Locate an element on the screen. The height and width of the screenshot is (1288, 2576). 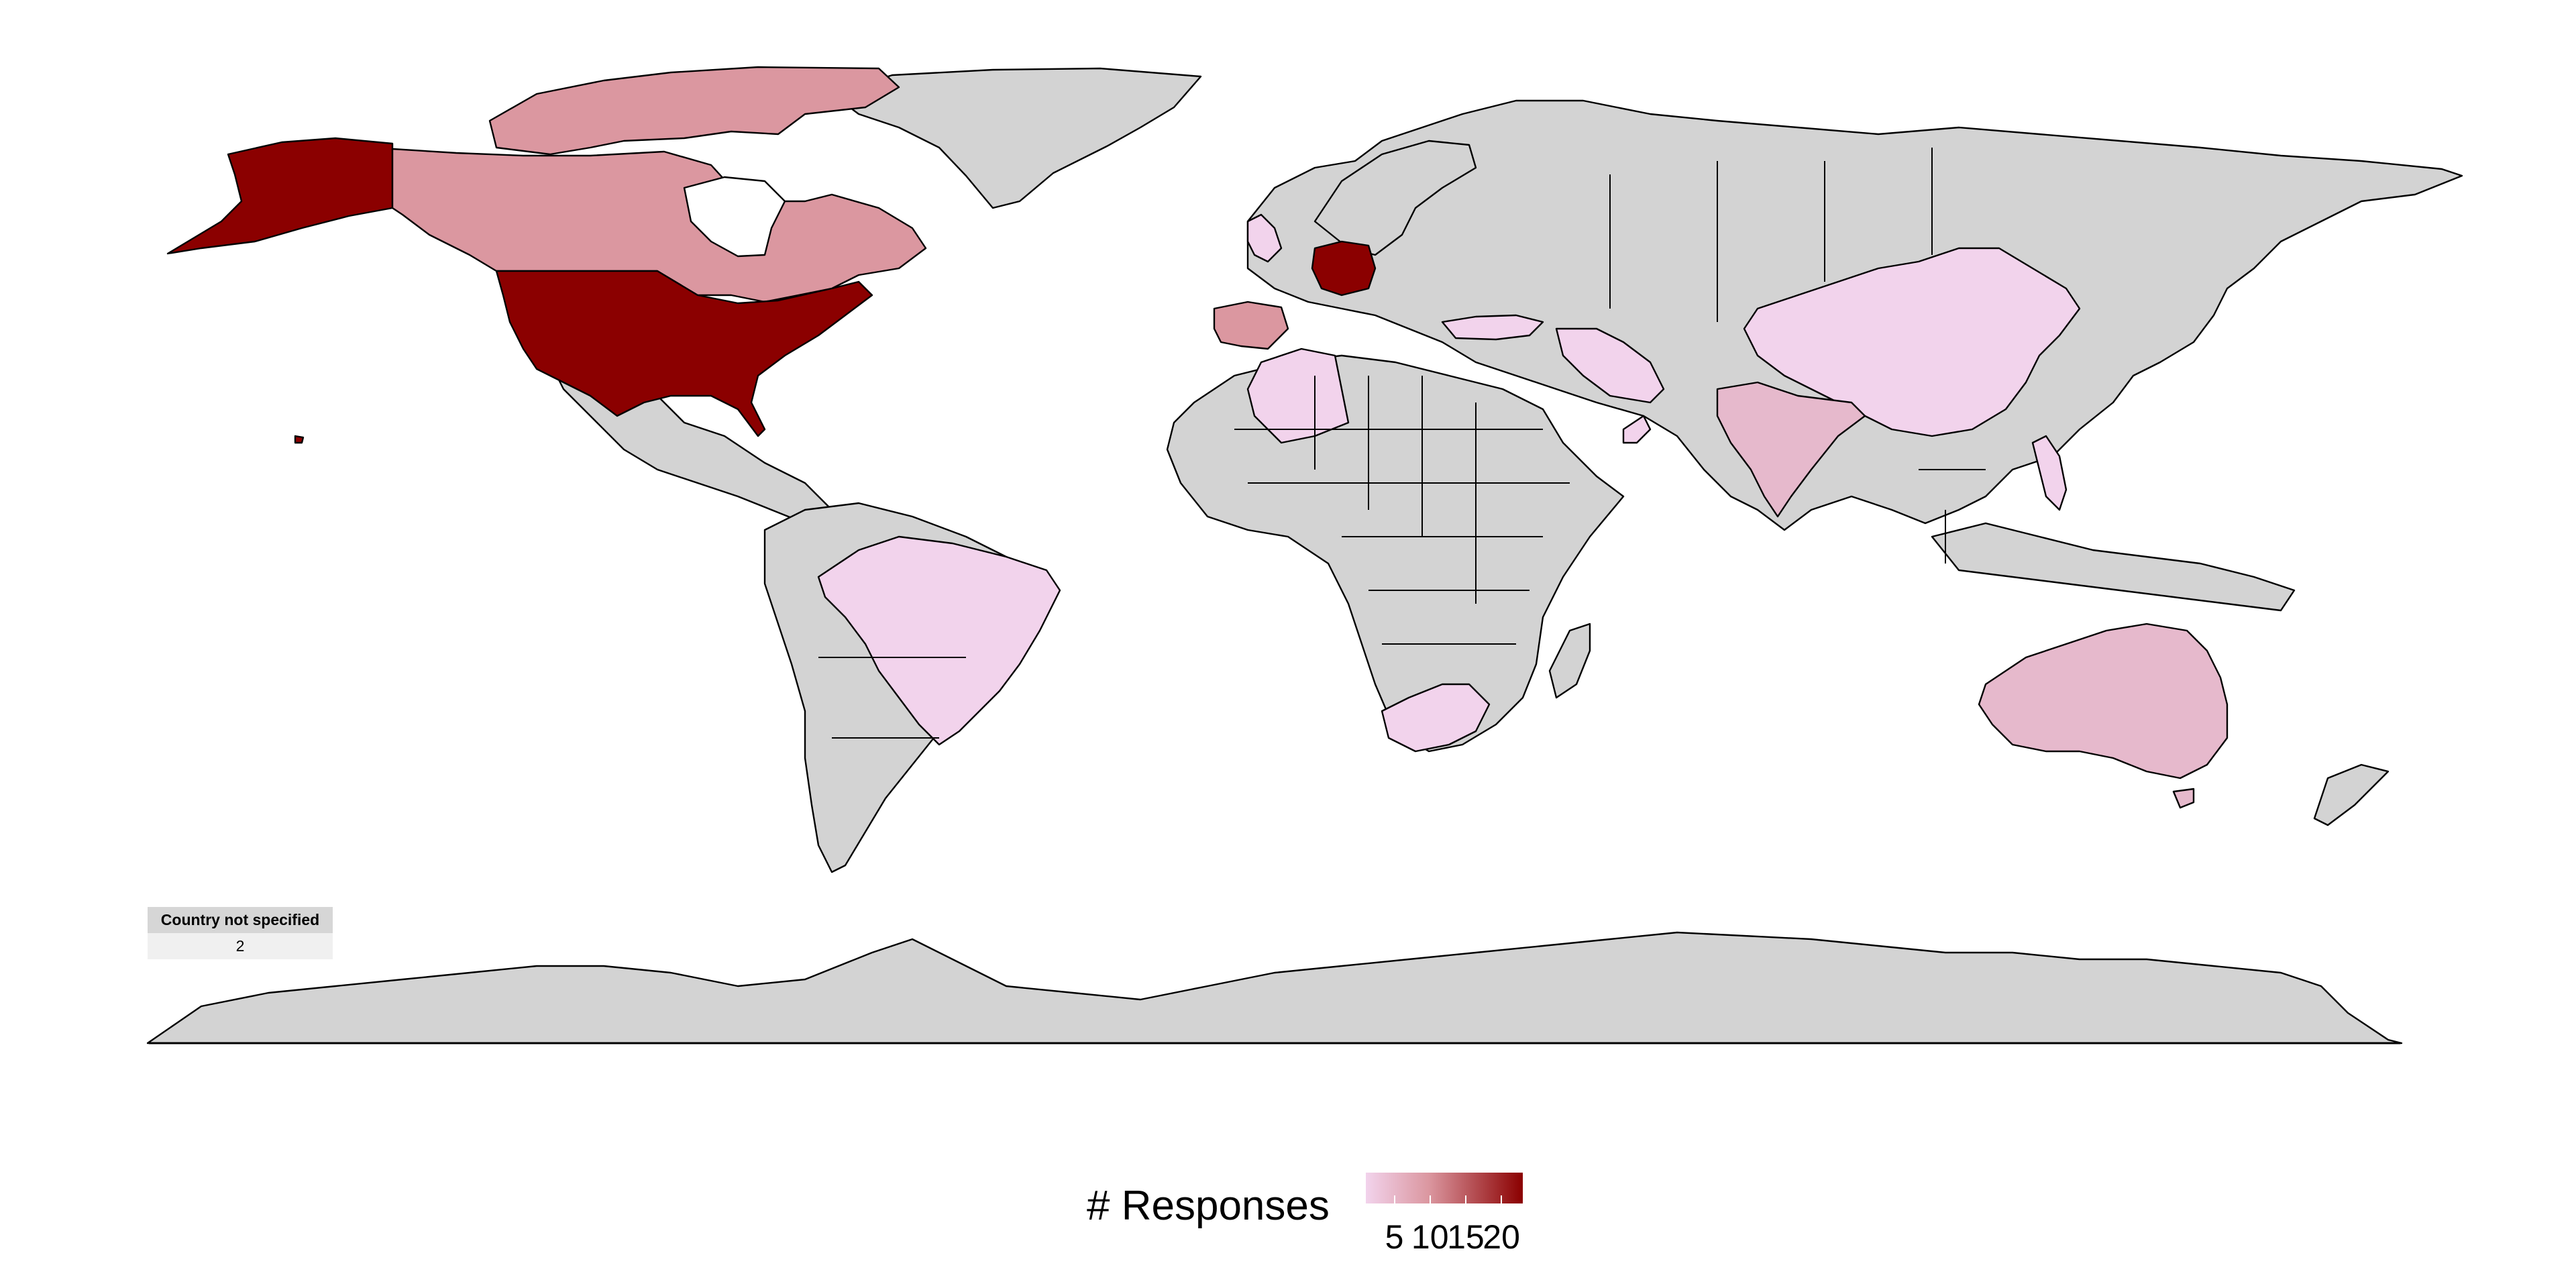
region-oman is located at coordinates (1637, 429).